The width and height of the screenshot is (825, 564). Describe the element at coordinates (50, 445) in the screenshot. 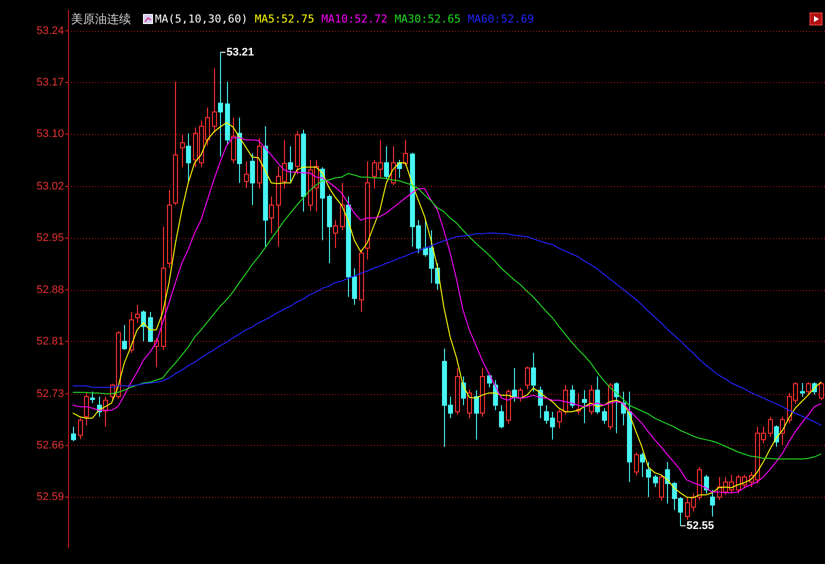

I see `y-tick-label: 52.66` at that location.